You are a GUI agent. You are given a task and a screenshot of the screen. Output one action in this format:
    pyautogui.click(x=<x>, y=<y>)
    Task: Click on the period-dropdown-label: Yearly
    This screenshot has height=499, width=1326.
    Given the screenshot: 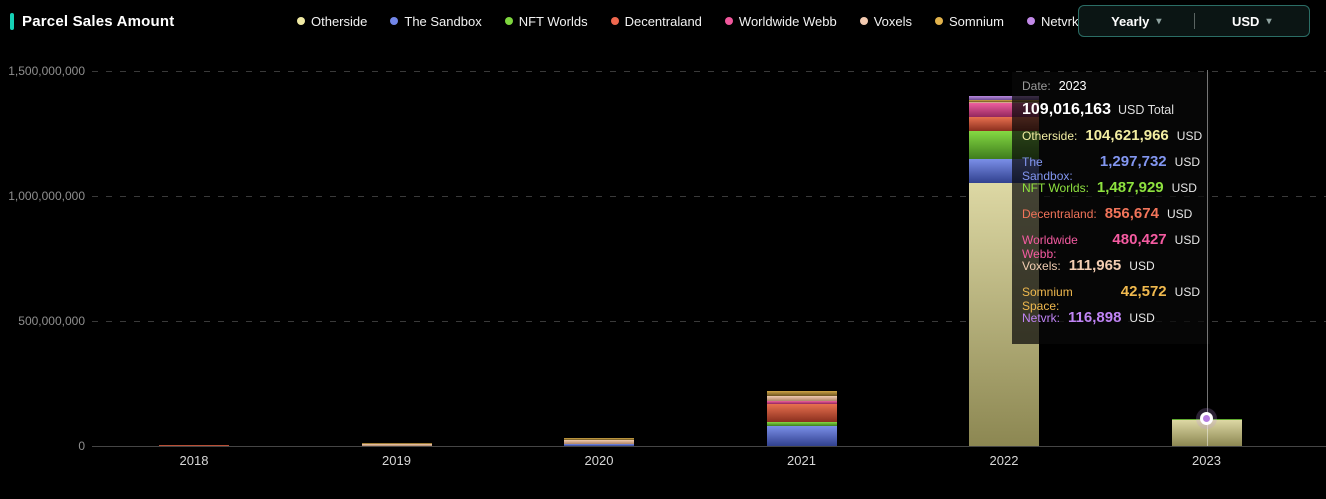 What is the action you would take?
    pyautogui.click(x=1130, y=21)
    